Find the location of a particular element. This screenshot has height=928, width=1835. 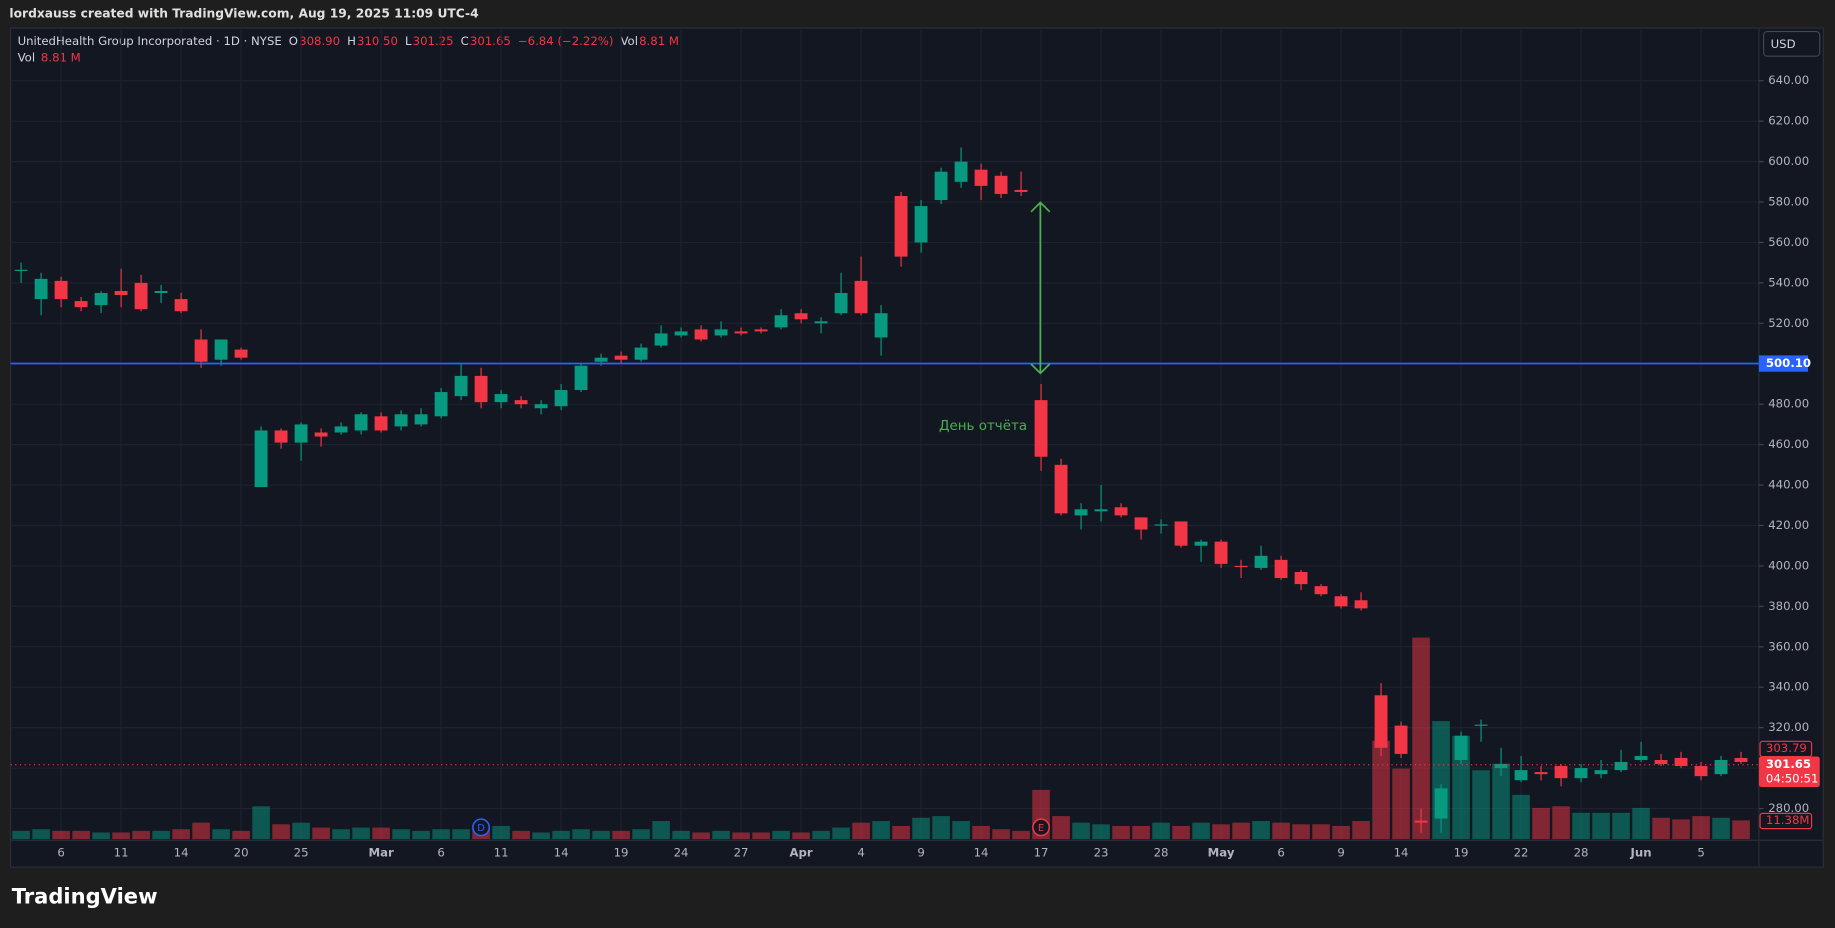

x-tick-label: 23 is located at coordinates (1101, 853).